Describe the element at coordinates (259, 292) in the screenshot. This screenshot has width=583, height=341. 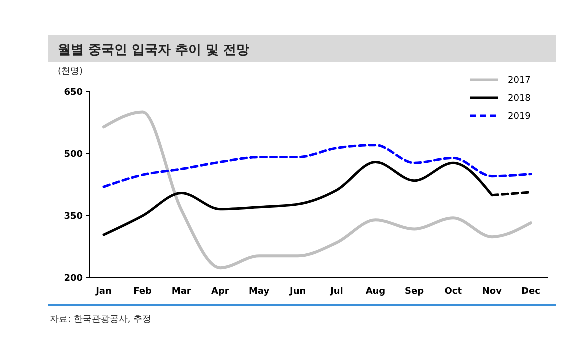
I see `x-tick-label: May` at that location.